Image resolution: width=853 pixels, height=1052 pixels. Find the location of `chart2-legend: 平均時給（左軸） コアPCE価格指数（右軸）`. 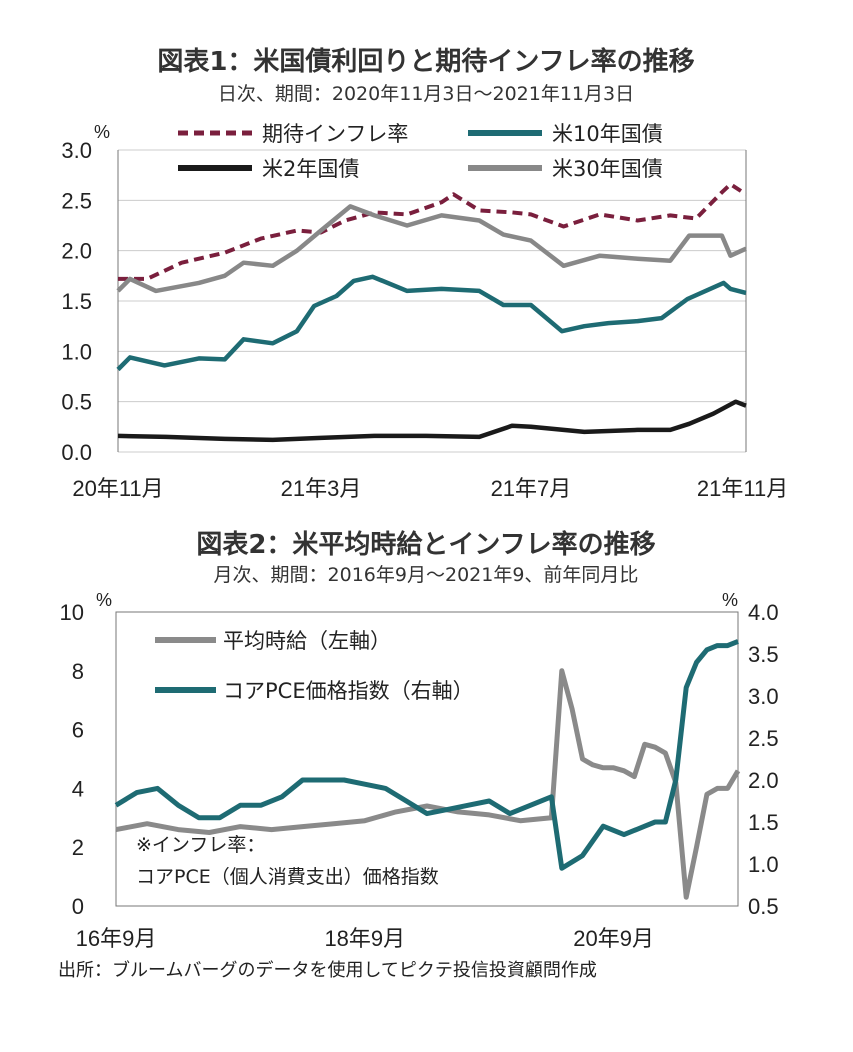

chart2-legend: 平均時給（左軸） コアPCE価格指数（右軸） is located at coordinates (314, 666).